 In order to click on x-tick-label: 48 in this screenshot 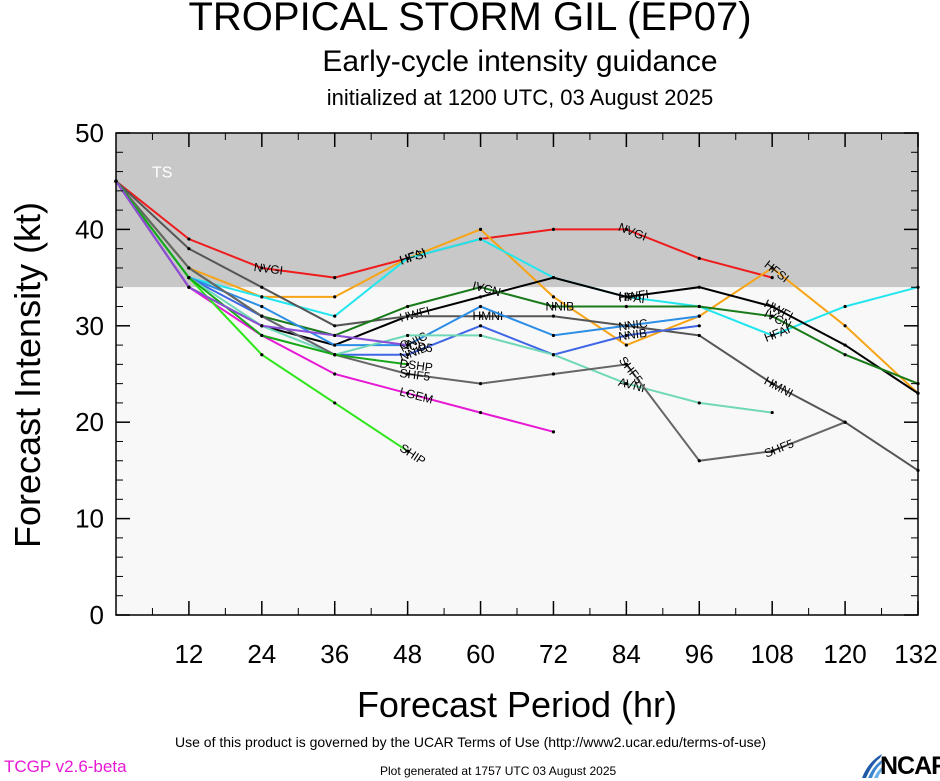, I will do `click(407, 654)`.